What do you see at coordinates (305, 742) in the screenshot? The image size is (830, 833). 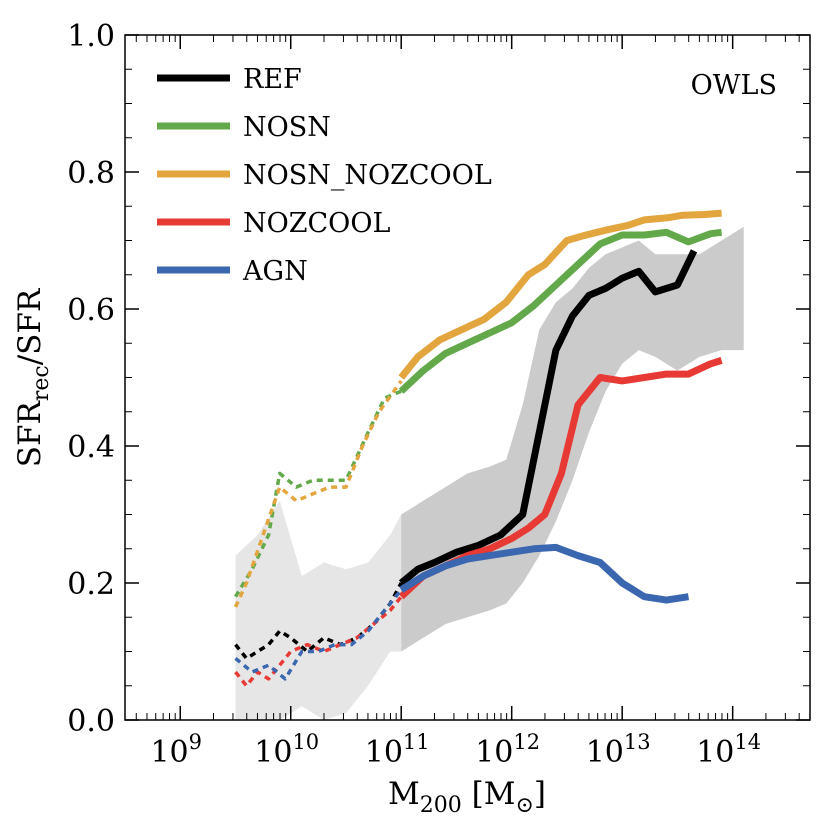 I see `x-tick-power: 10` at bounding box center [305, 742].